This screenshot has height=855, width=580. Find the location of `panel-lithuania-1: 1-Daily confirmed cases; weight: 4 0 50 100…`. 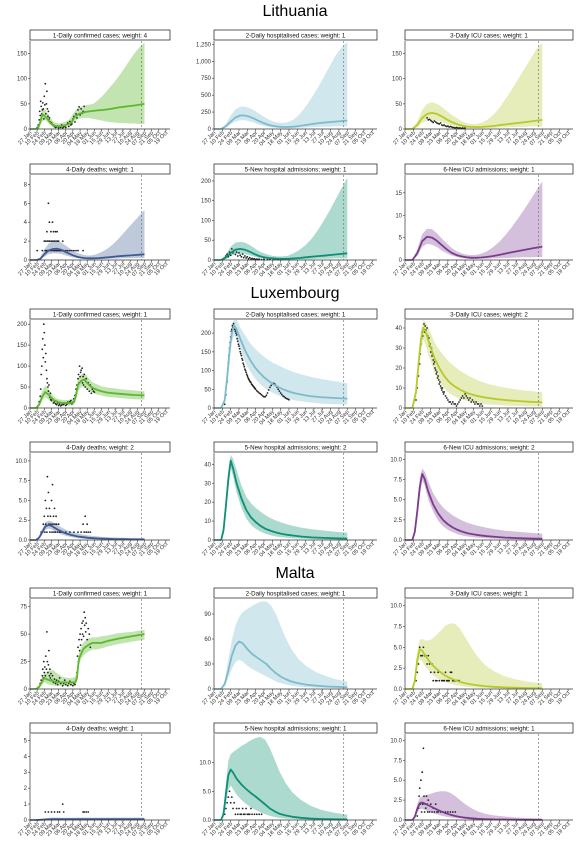

panel-lithuania-1: 1-Daily confirmed cases; weight: 4 0 50 100… is located at coordinates (94, 88).